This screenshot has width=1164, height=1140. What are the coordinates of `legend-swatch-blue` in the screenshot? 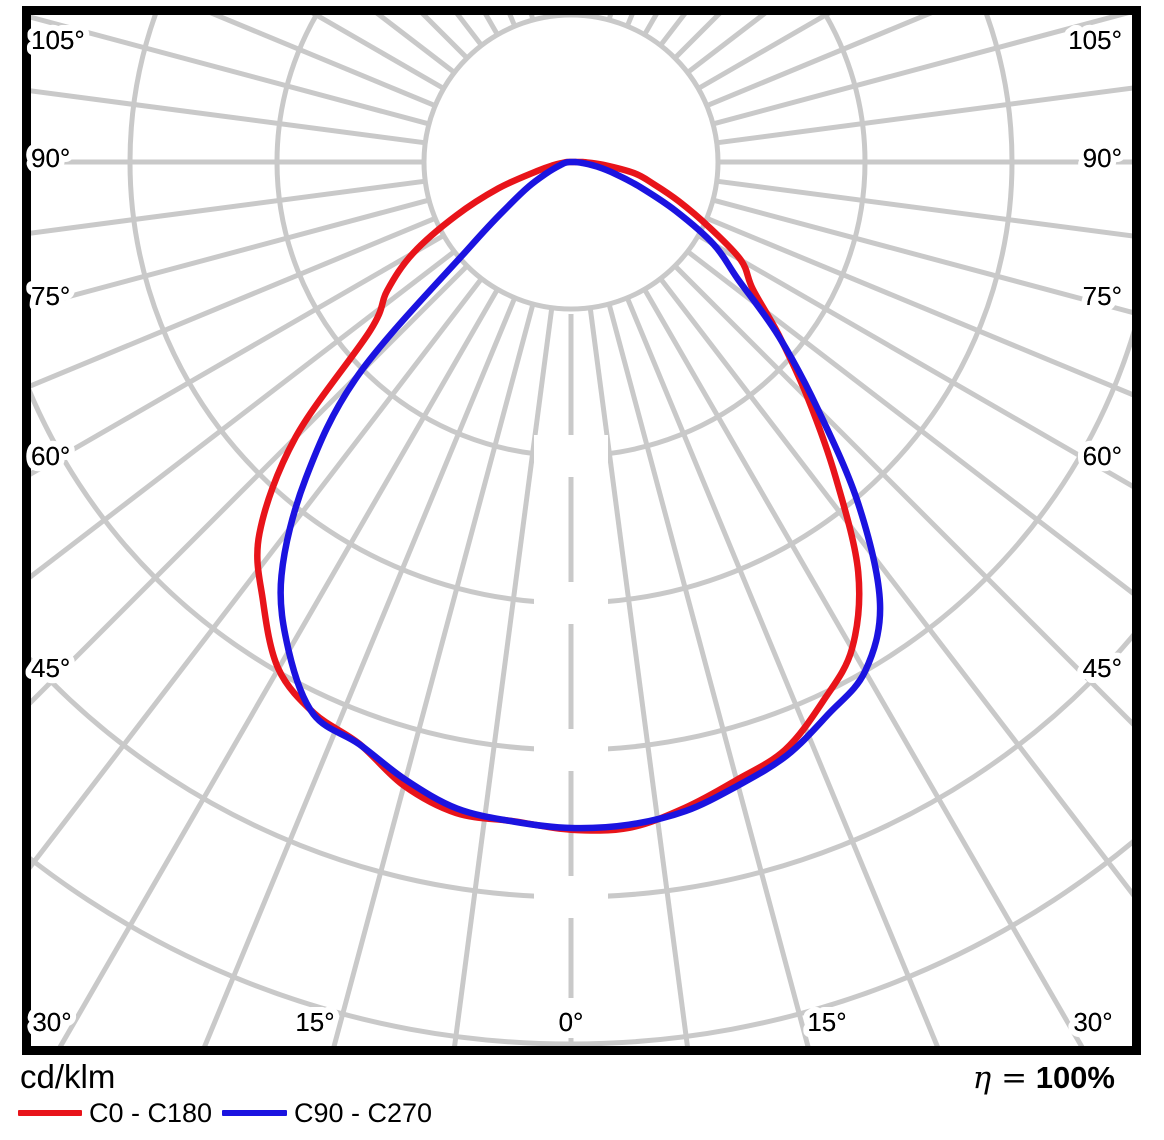 It's located at (254, 1113).